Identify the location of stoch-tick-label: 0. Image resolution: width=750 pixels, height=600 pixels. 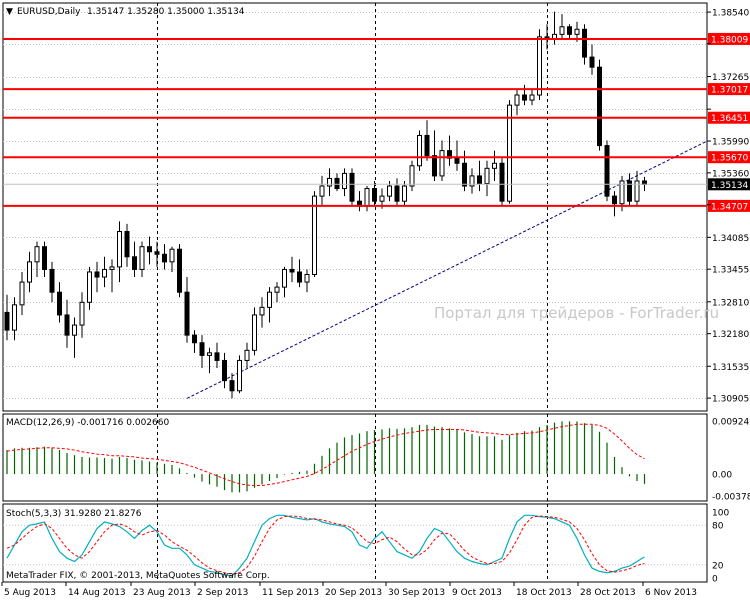
(715, 580).